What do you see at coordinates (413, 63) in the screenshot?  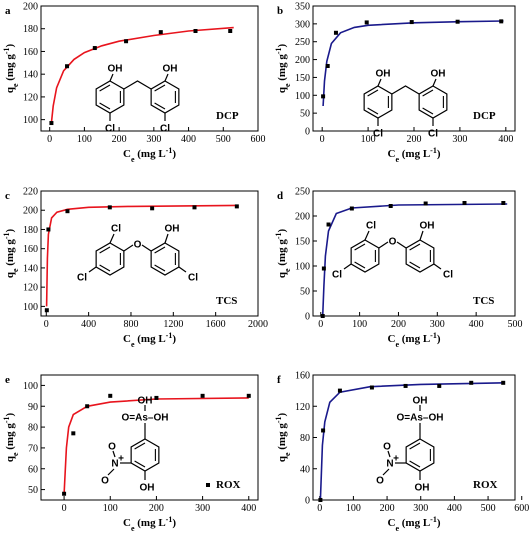 I see `fit-curve` at bounding box center [413, 63].